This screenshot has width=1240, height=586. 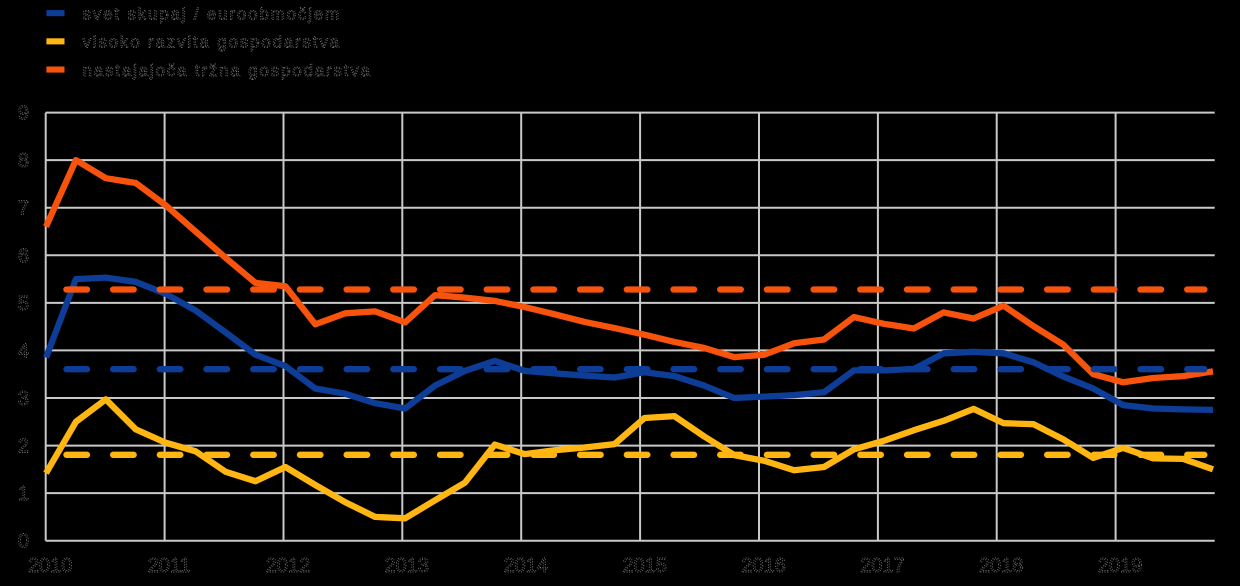 What do you see at coordinates (23, 542) in the screenshot?
I see `svg-text: 0` at bounding box center [23, 542].